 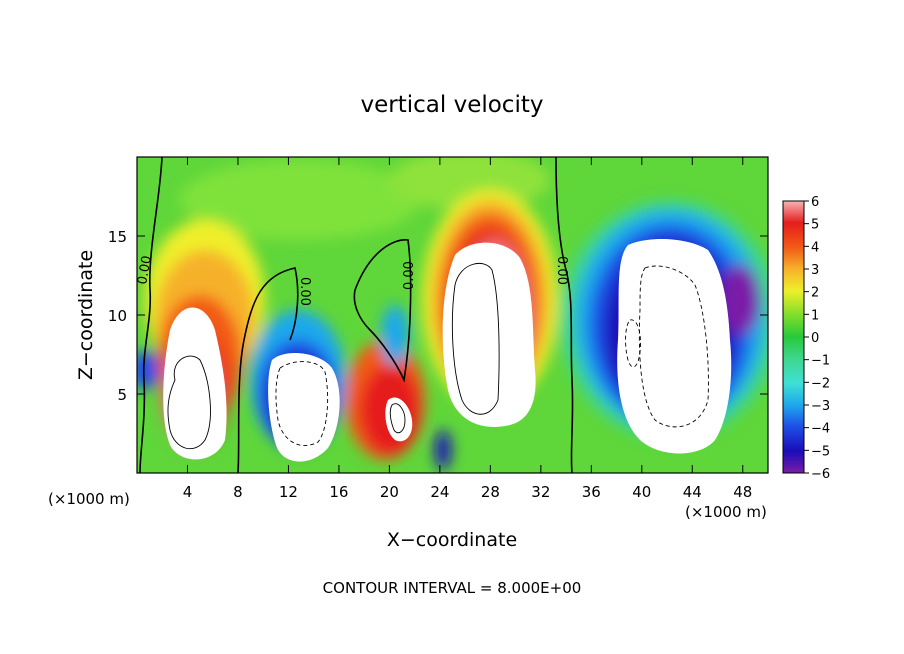 I want to click on colorbar-tick-label: 3, so click(x=815, y=270).